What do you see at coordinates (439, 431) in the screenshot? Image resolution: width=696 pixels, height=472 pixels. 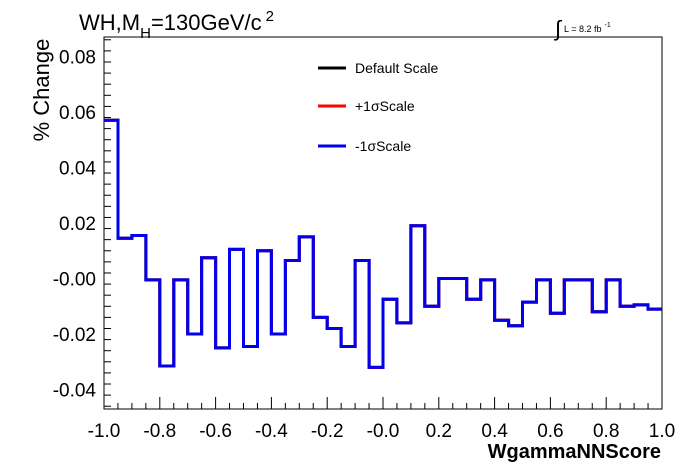 I see `x-tick-label: 0.2` at bounding box center [439, 431].